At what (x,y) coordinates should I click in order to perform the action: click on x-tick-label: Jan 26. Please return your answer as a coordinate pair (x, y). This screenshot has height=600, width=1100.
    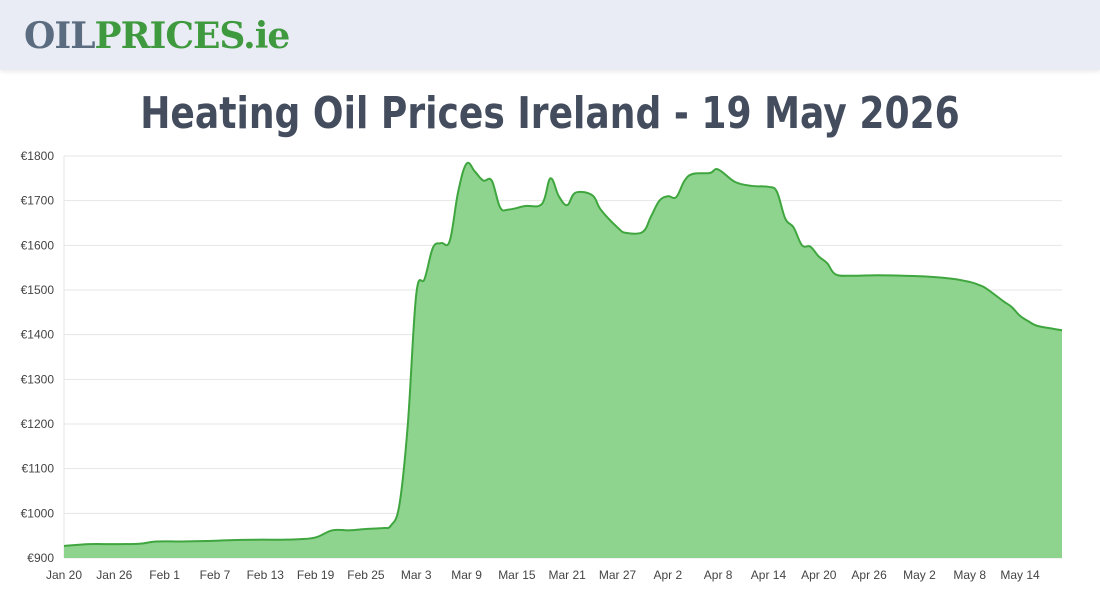
    Looking at the image, I should click on (114, 575).